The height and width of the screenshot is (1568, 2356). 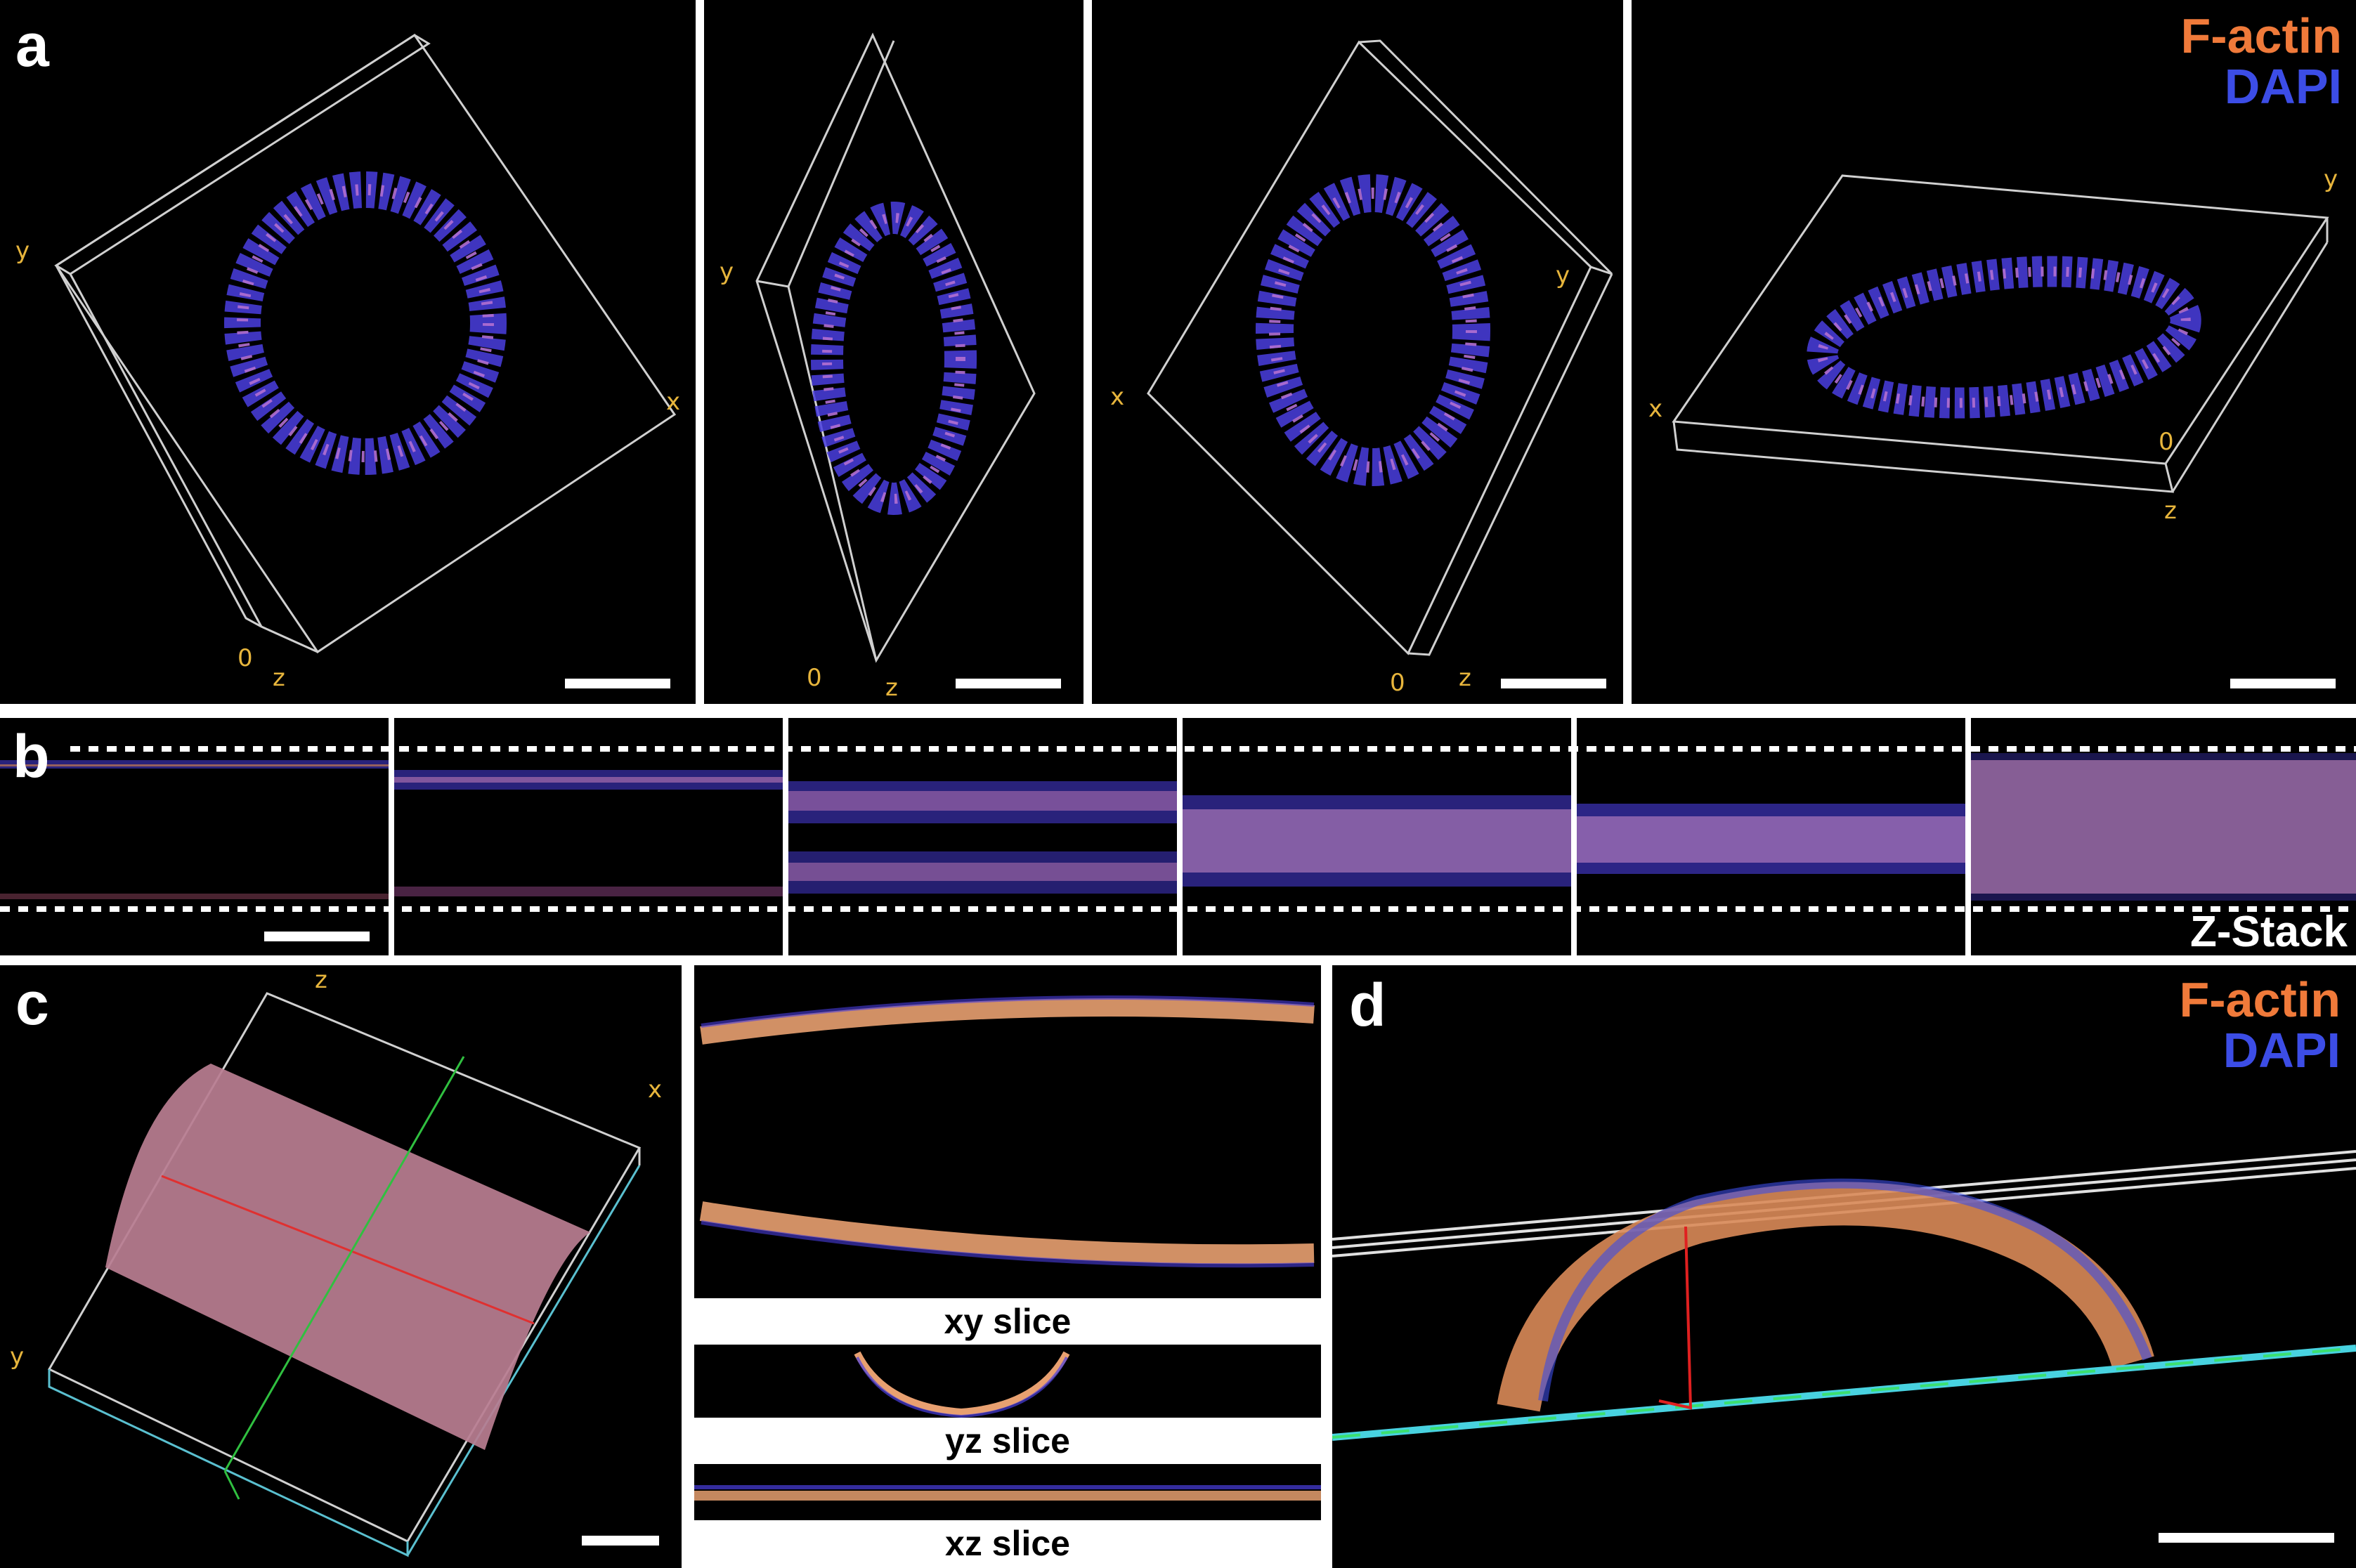 I want to click on caption-xy-slice: xy slice, so click(x=1008, y=1321).